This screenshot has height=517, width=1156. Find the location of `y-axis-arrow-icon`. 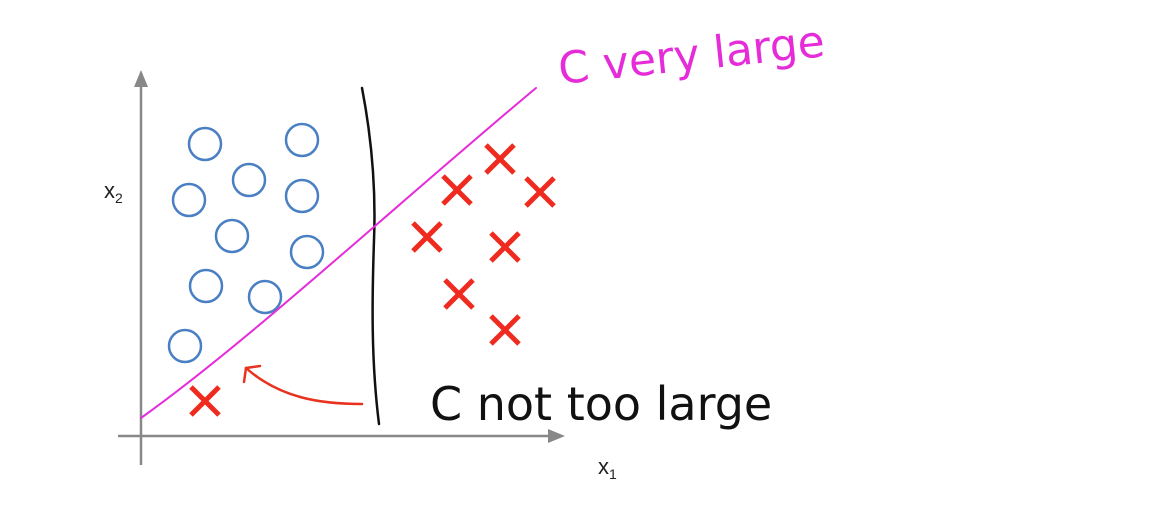

y-axis-arrow-icon is located at coordinates (141, 78).